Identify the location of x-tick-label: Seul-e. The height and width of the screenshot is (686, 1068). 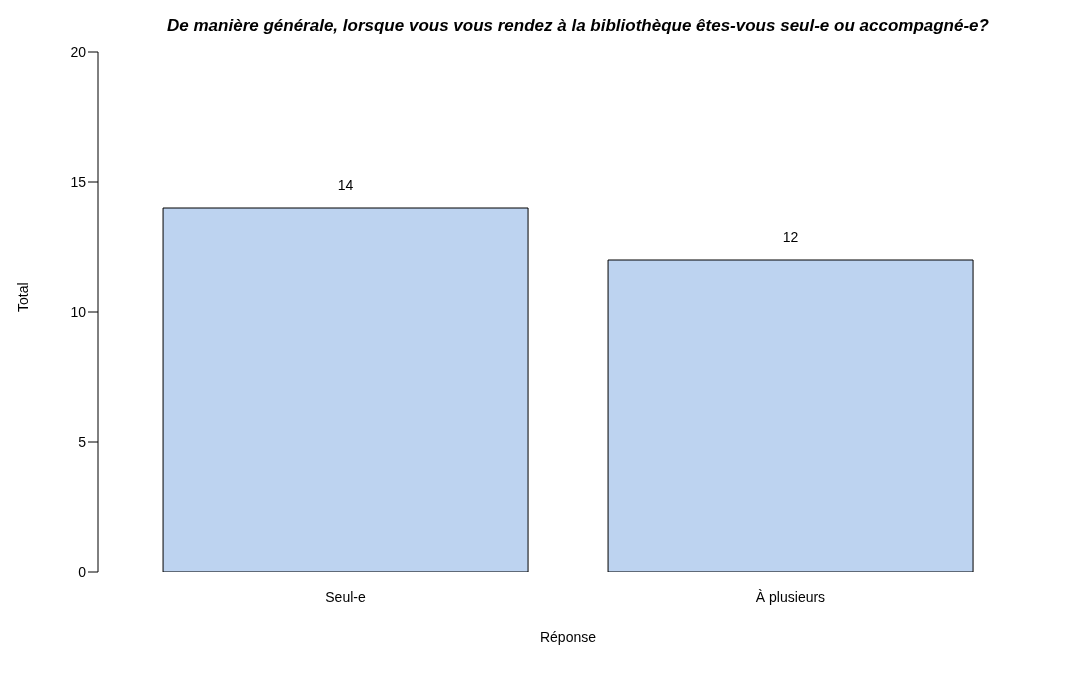
(345, 596).